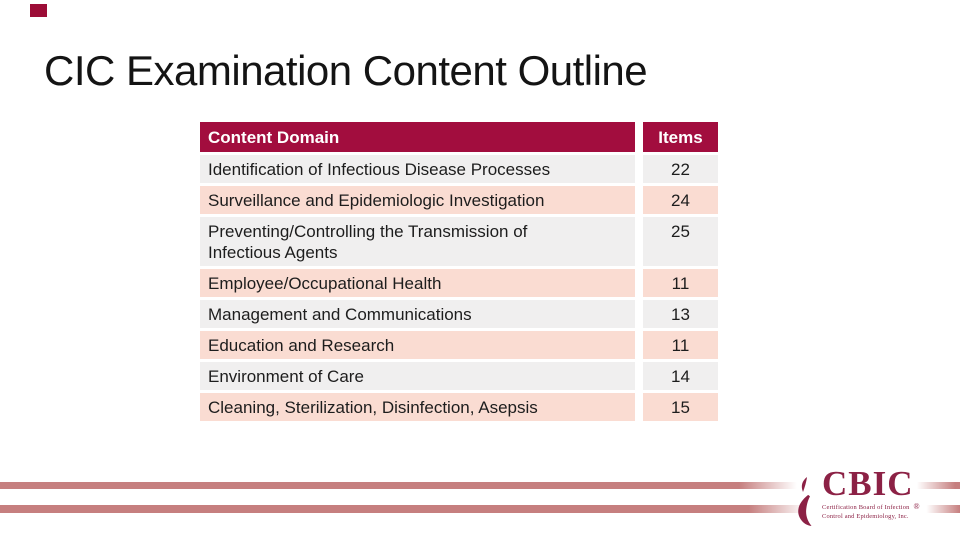 The width and height of the screenshot is (960, 540). Describe the element at coordinates (417, 314) in the screenshot. I see `domain-cell: Management and Communications` at that location.